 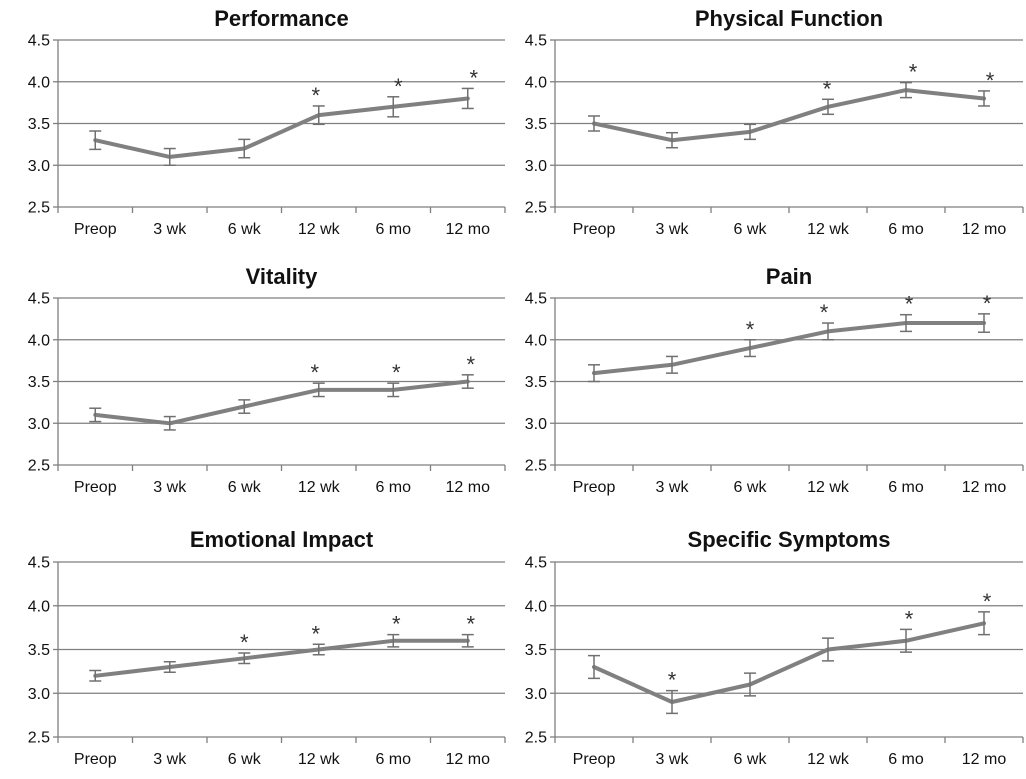 I want to click on chart-title: Physical Function, so click(x=789, y=18).